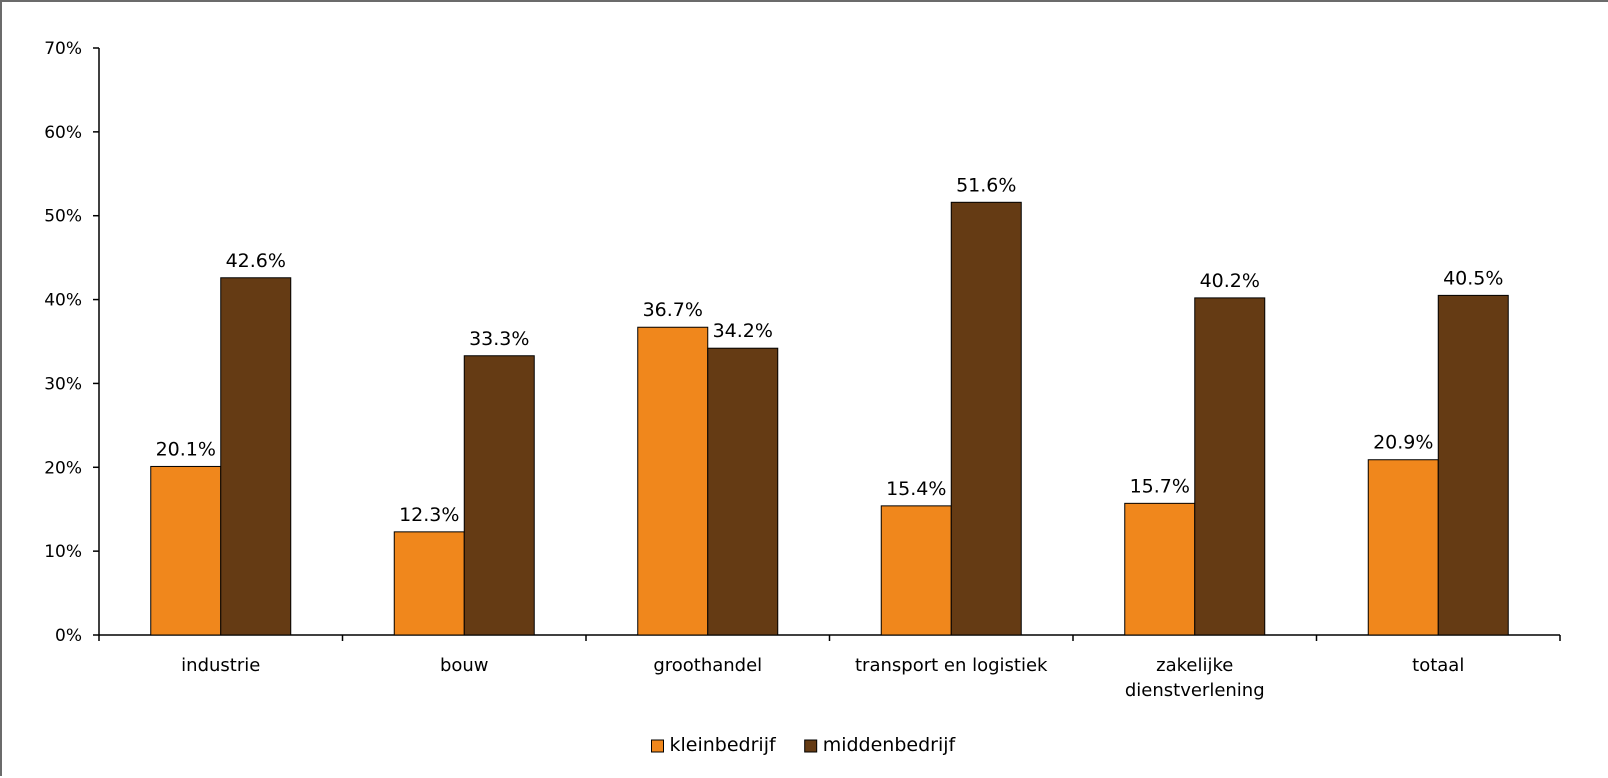  Describe the element at coordinates (68, 636) in the screenshot. I see `y-tick-label: 0%` at that location.